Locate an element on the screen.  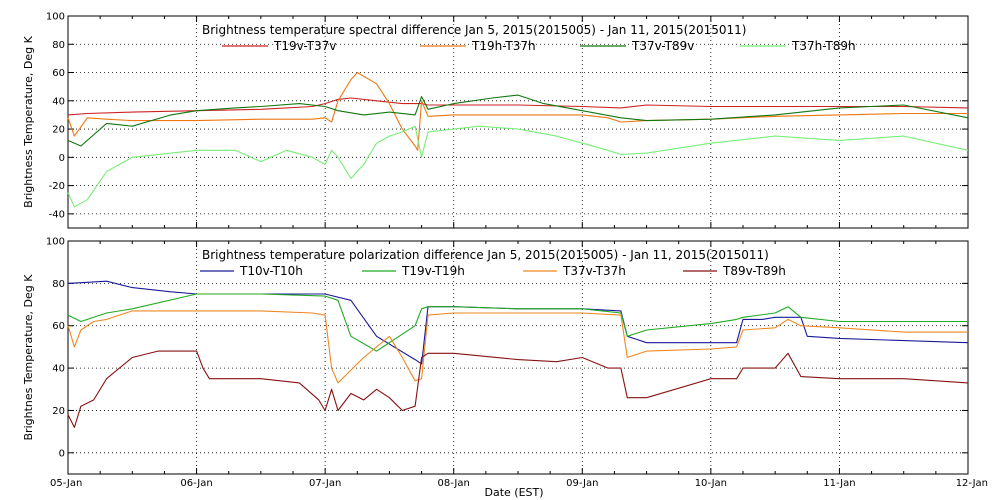
x-tick-label: 12-Jan is located at coordinates (972, 483).